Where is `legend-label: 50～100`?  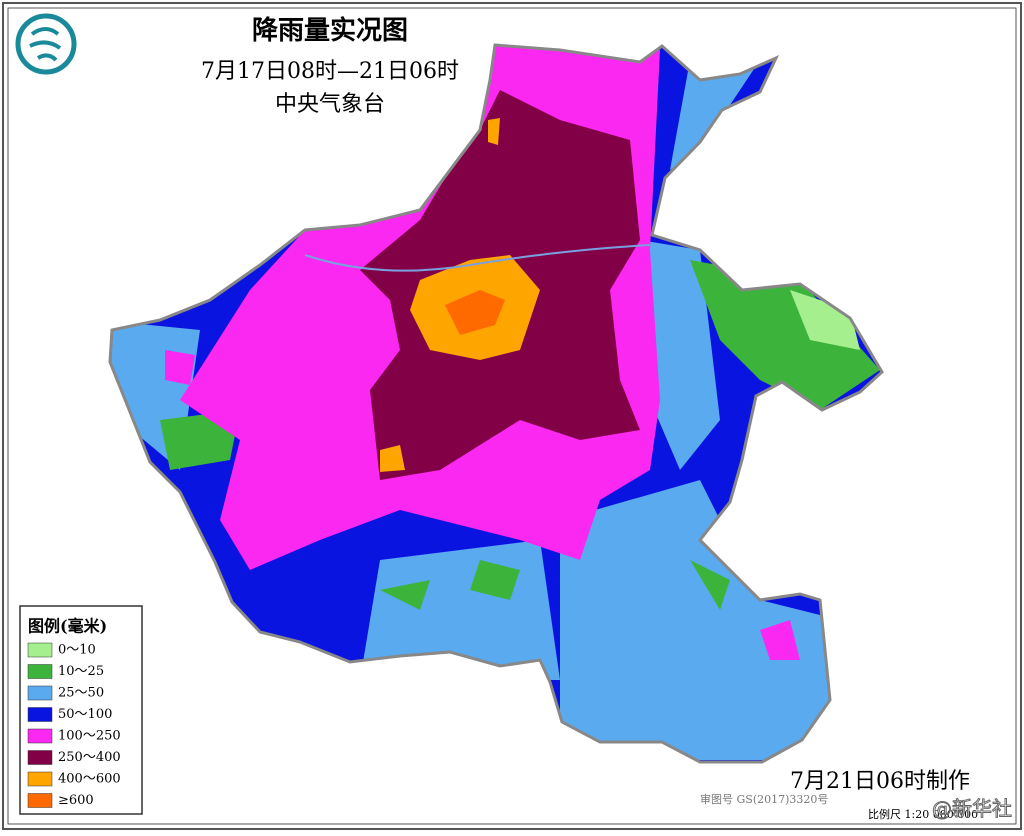 legend-label: 50～100 is located at coordinates (85, 714).